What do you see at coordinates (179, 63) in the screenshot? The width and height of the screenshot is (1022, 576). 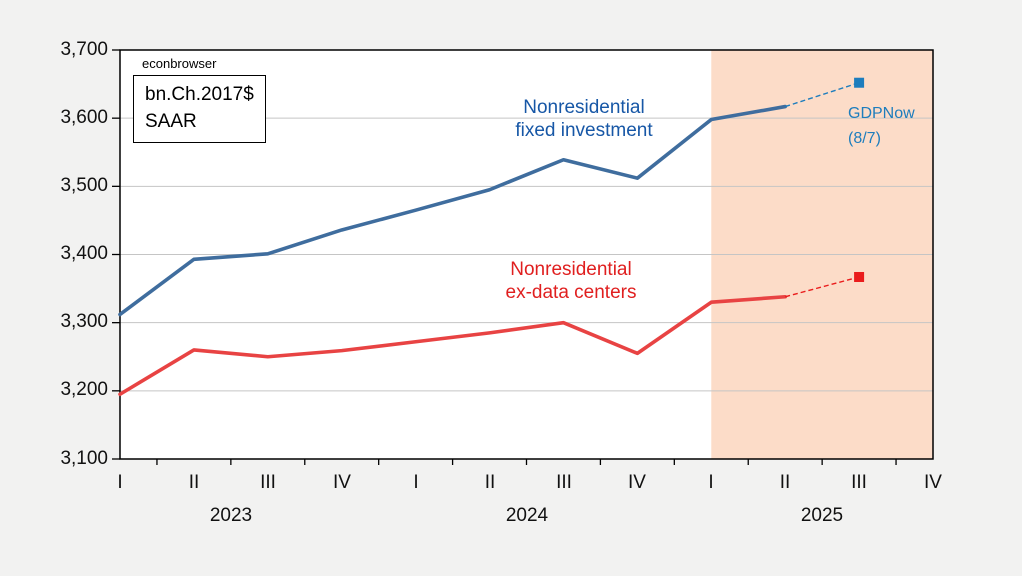 I see `watermark-econbrowser: econbrowser` at bounding box center [179, 63].